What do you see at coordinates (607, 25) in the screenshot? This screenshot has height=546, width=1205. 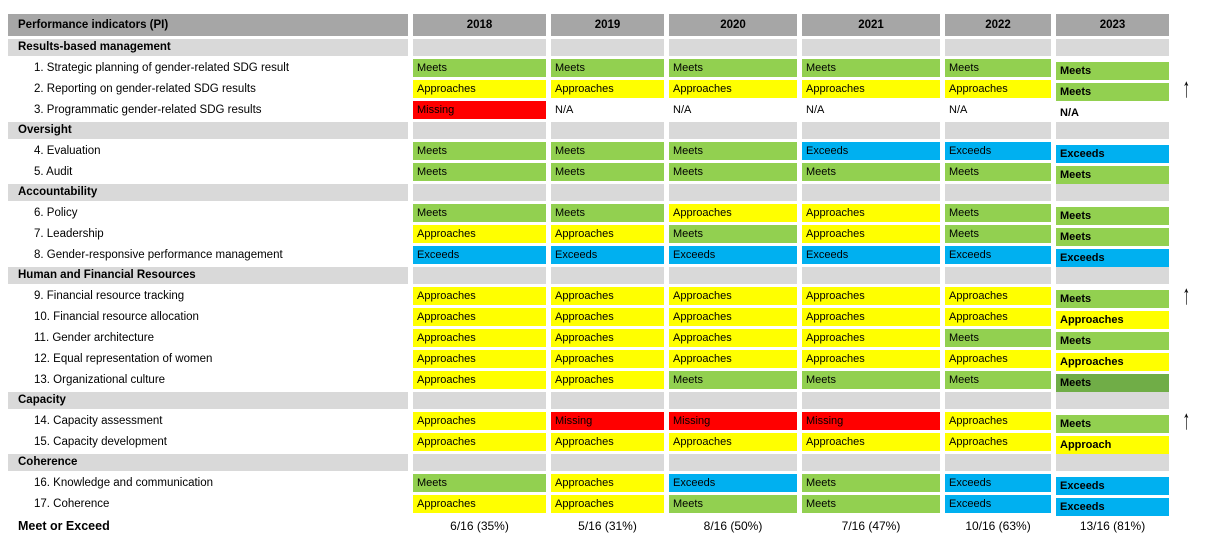 I see `year-header-2019: 2019` at bounding box center [607, 25].